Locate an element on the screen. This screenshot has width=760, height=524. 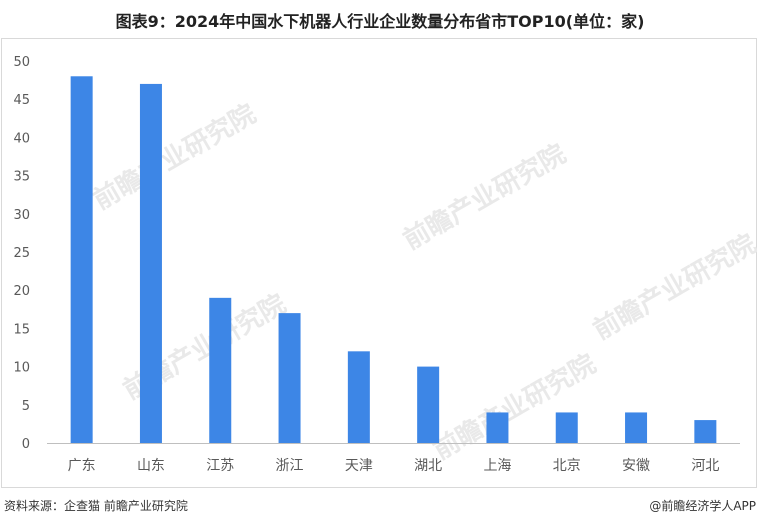
y-tick-label: 30 is located at coordinates (21, 215).